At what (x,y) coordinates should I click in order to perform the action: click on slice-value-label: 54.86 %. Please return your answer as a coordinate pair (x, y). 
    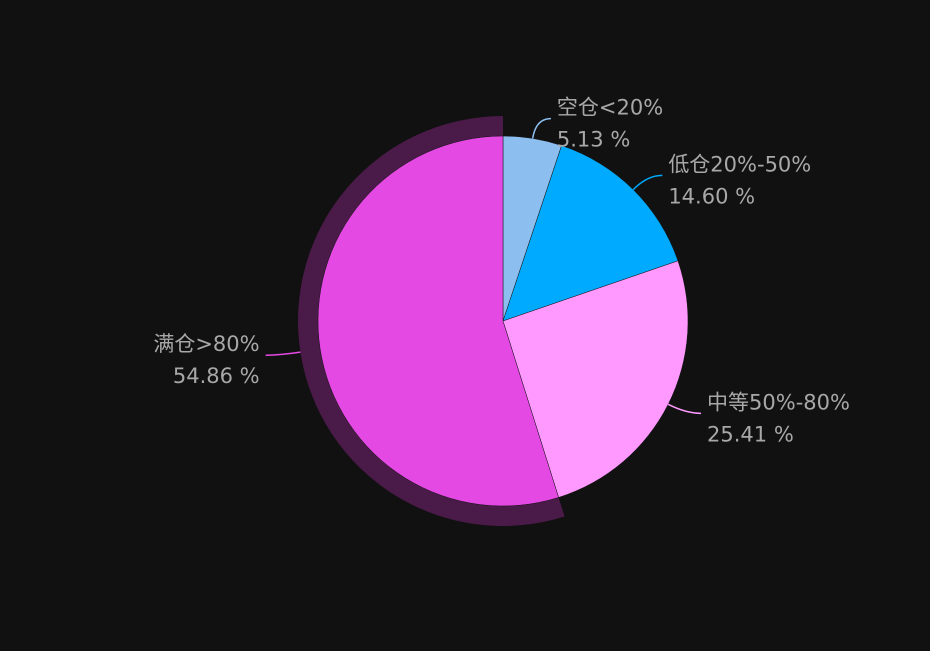
    Looking at the image, I should click on (216, 376).